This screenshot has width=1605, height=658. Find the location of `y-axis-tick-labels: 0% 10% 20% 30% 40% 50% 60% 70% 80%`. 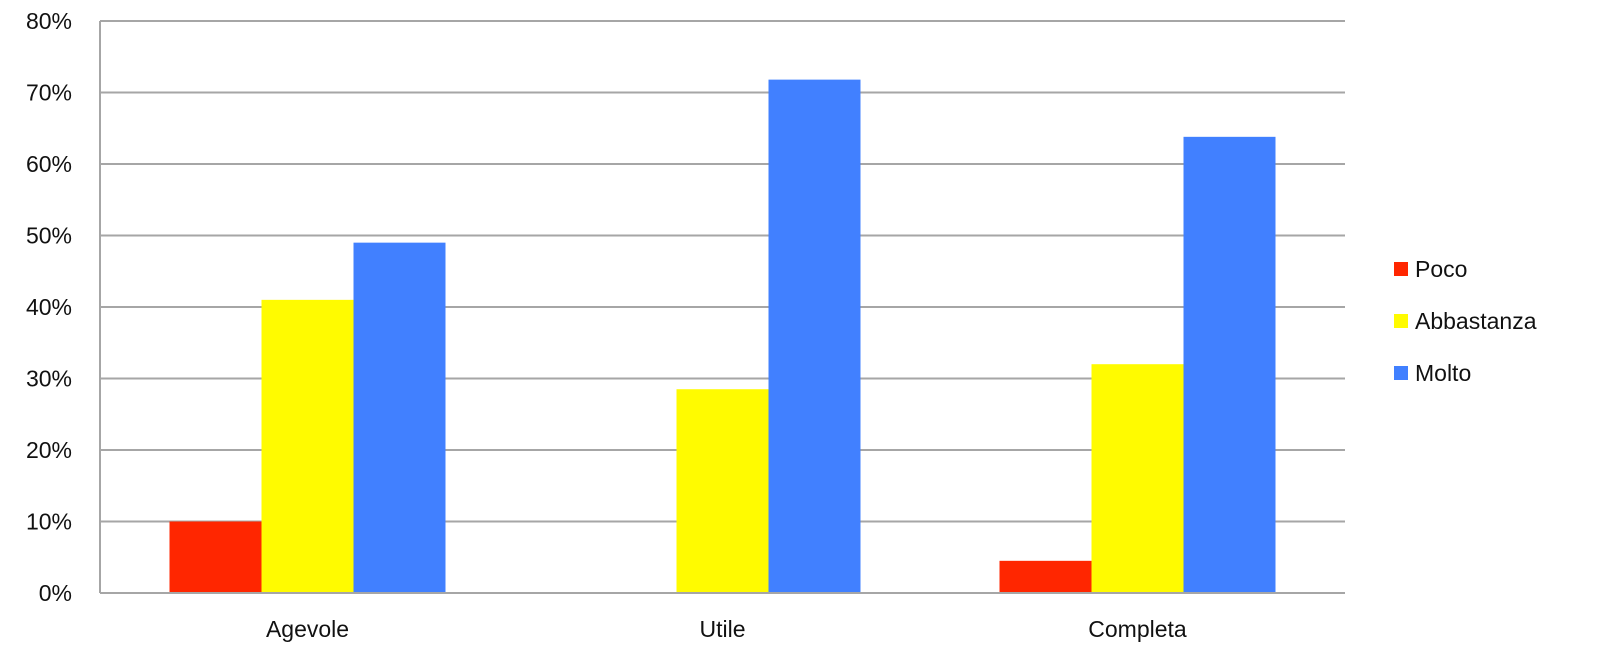

y-axis-tick-labels: 0% 10% 20% 30% 40% 50% 60% 70% 80% is located at coordinates (49, 307).